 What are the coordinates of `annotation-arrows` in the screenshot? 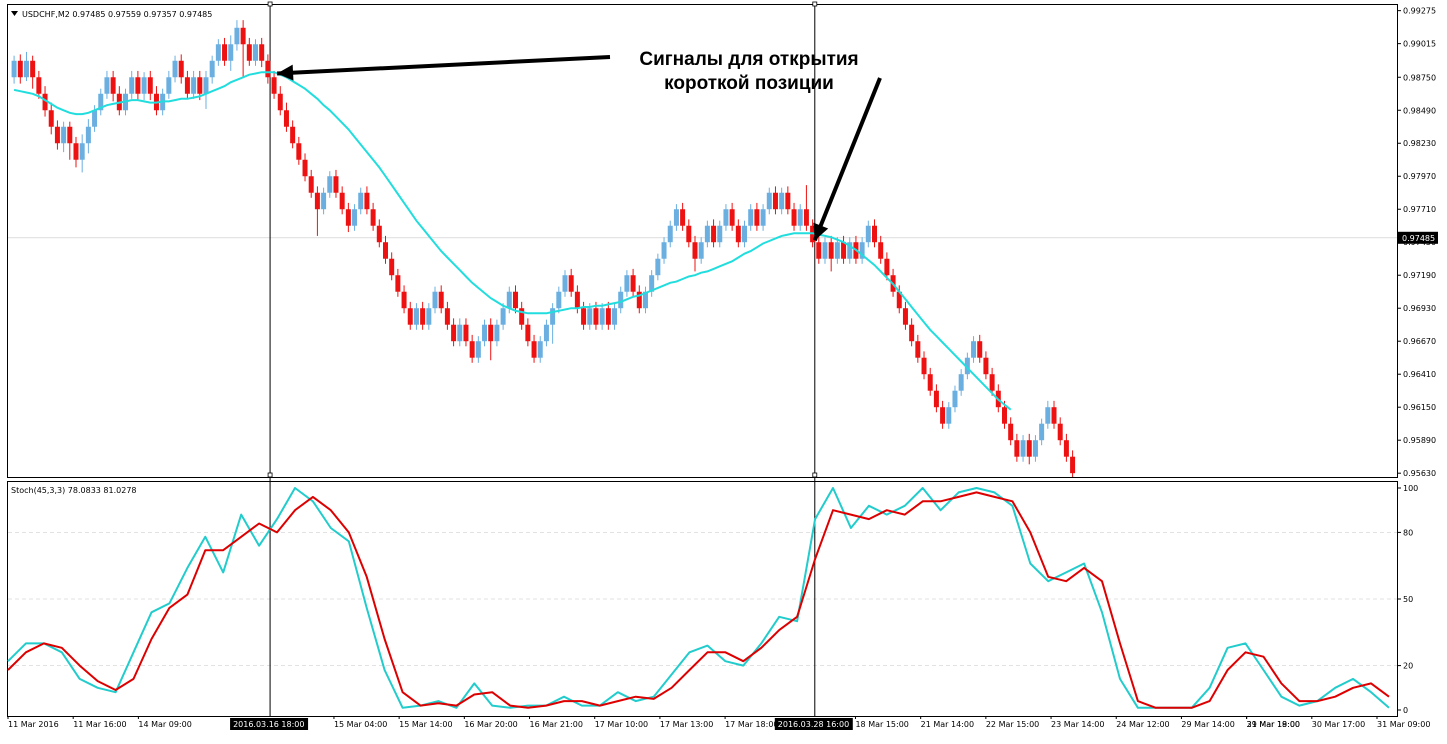 It's located at (579, 148).